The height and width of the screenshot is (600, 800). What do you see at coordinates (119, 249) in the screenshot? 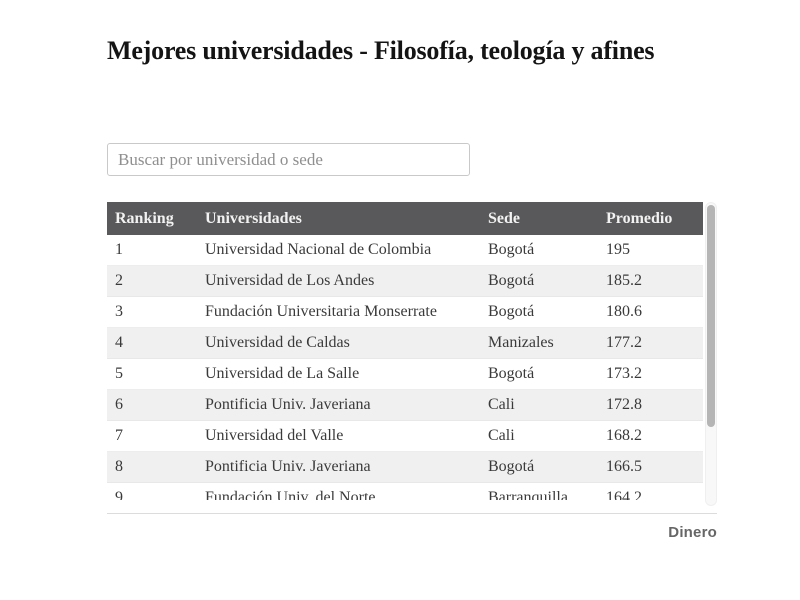
I see `cell-ranking: 1` at bounding box center [119, 249].